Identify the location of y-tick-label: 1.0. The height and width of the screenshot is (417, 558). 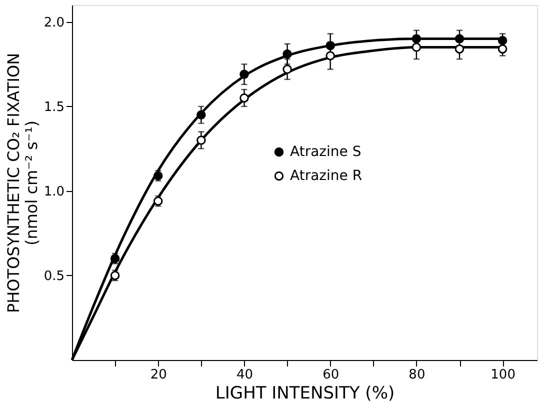
(54, 192).